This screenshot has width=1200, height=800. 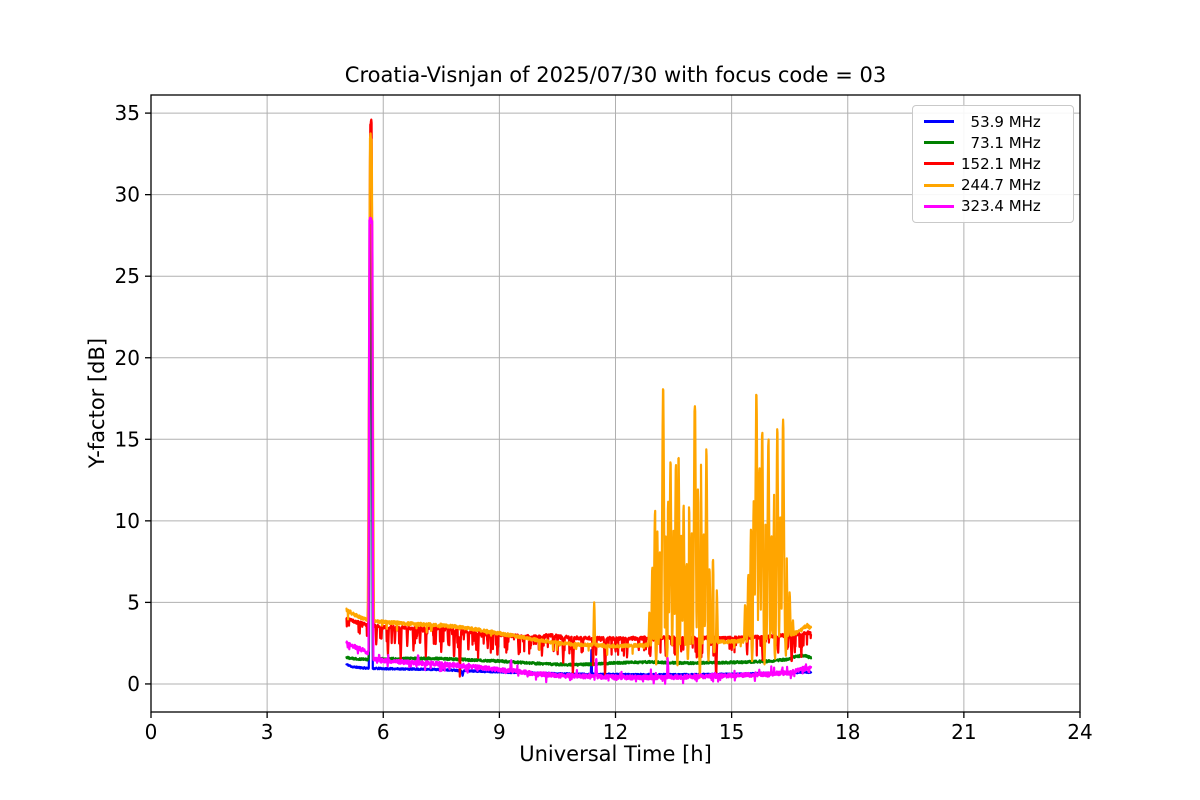 I want to click on x-tick-label: 0, so click(x=151, y=732).